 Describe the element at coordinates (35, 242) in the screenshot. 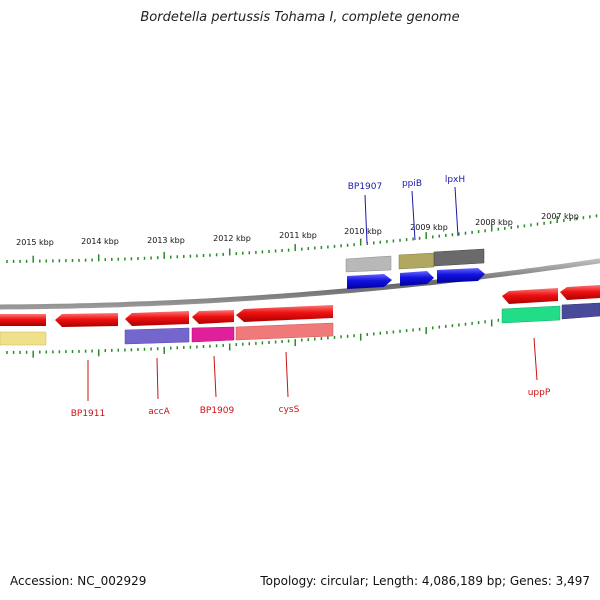

I see `kbp-label: 2015 kbp` at that location.